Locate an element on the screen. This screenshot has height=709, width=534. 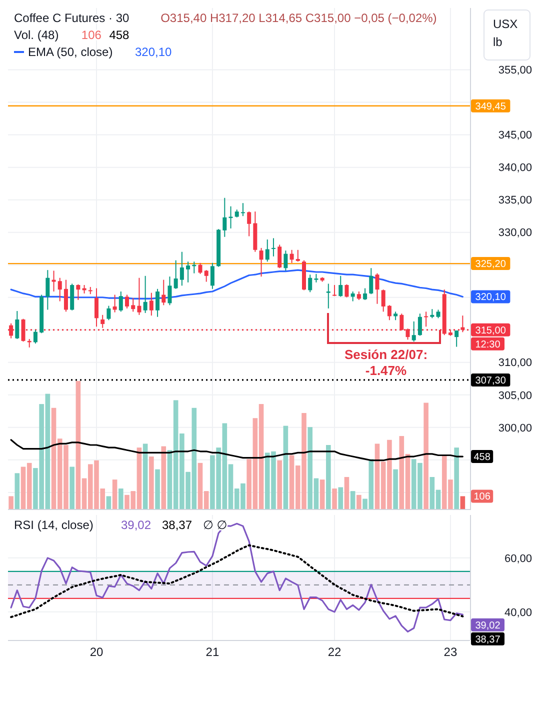
data-label: 320,10 is located at coordinates (490, 298).